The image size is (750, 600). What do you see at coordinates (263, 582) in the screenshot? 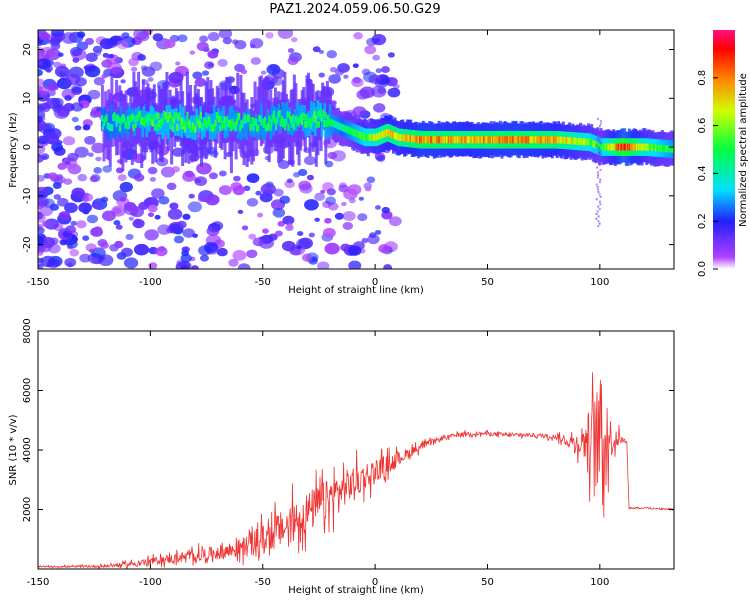
I see `x-tick-label: -50` at bounding box center [263, 582].